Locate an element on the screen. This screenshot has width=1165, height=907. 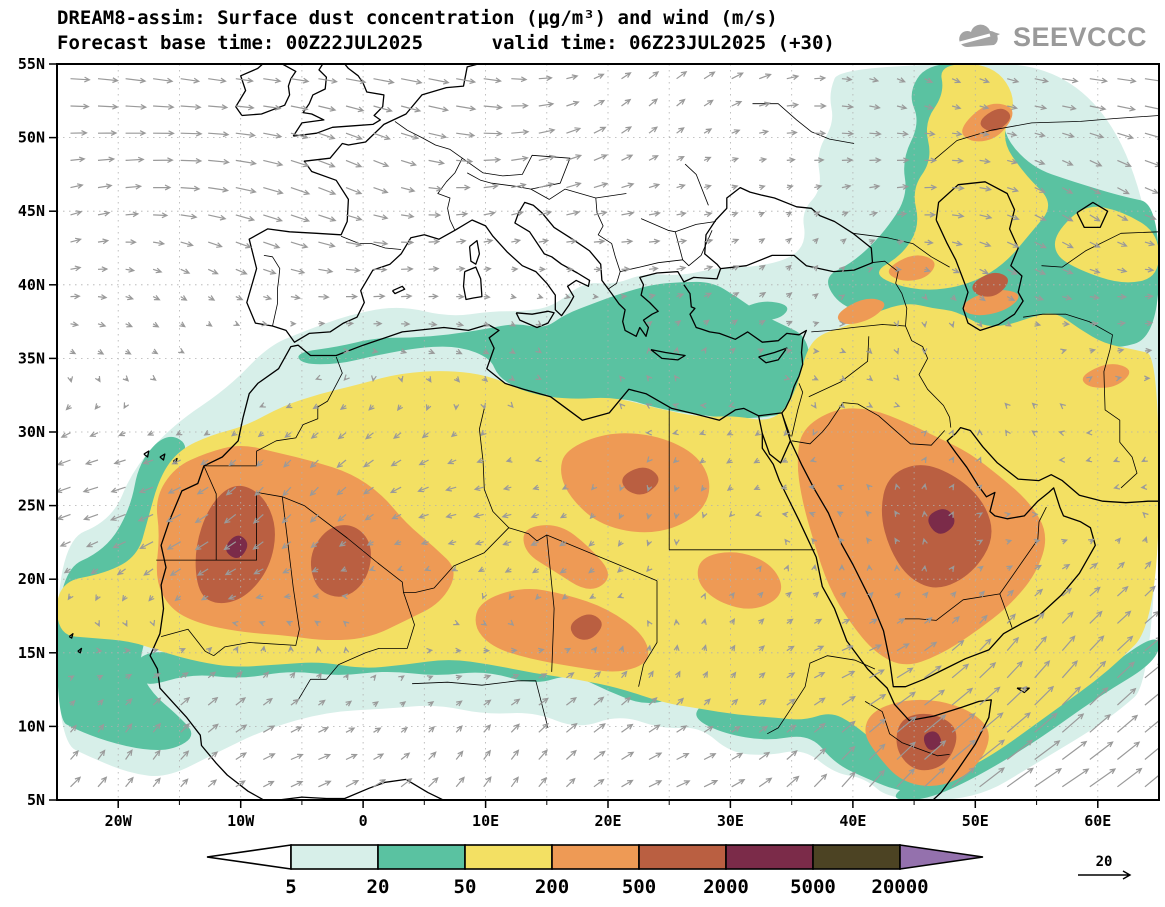
colorbar-label: 5 is located at coordinates (290, 887).